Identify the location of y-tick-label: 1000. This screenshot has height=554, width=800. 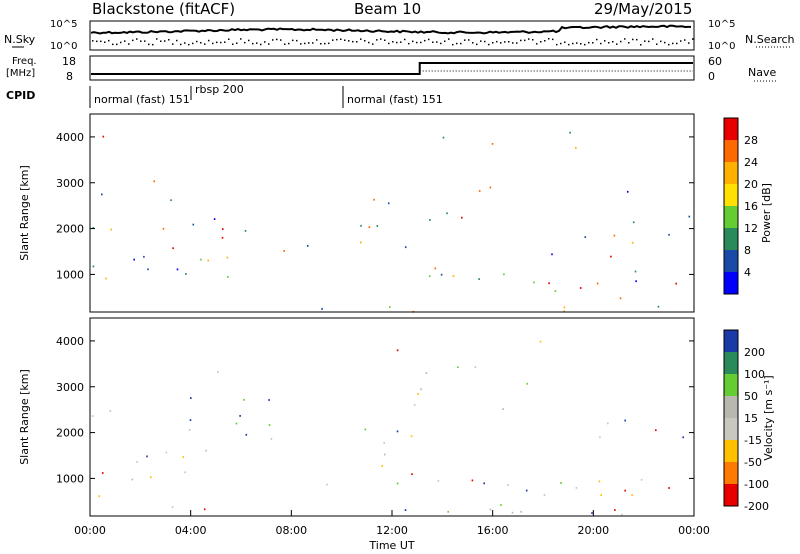
(70, 274).